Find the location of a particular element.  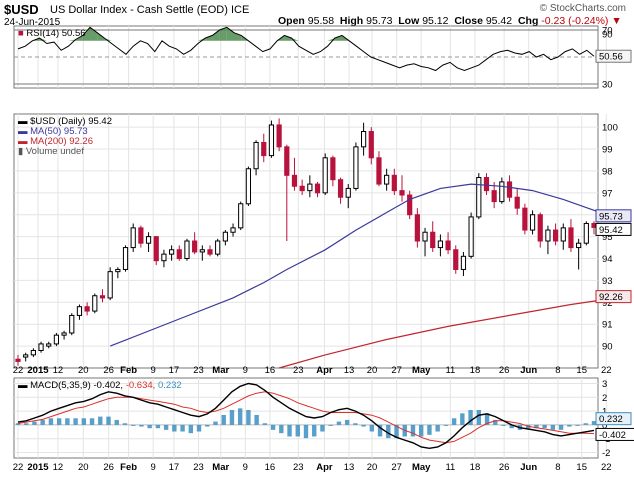

macd-tick-label: 0 is located at coordinates (604, 425).